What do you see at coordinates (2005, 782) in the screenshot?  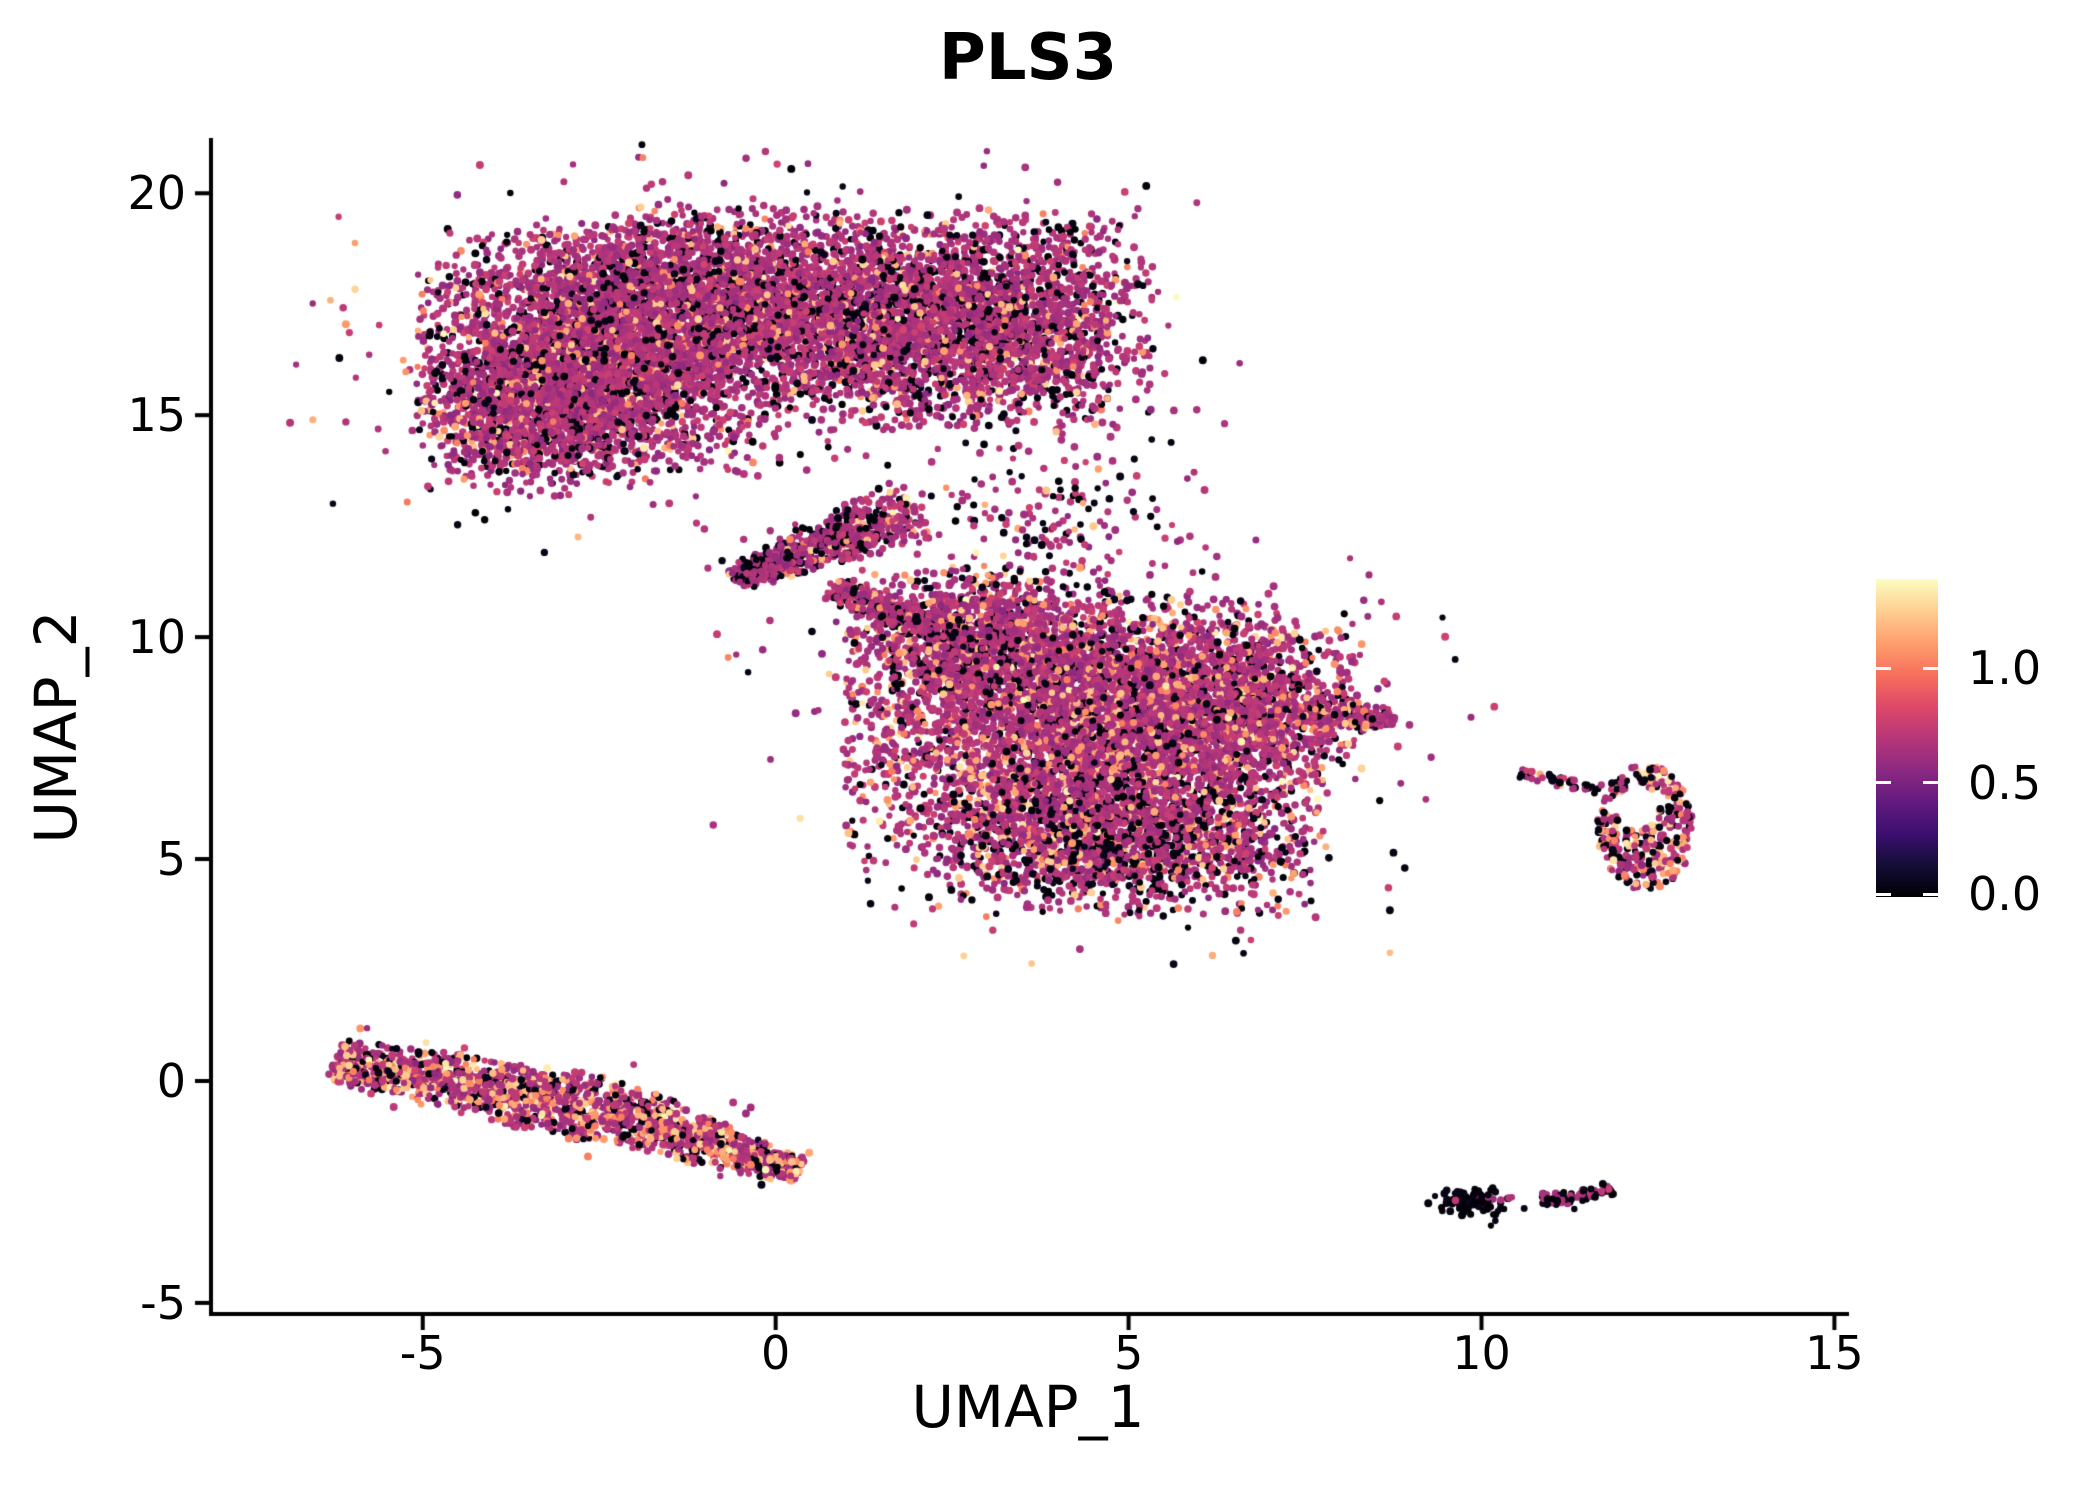 I see `colorbar-tick-label: 0.5` at bounding box center [2005, 782].